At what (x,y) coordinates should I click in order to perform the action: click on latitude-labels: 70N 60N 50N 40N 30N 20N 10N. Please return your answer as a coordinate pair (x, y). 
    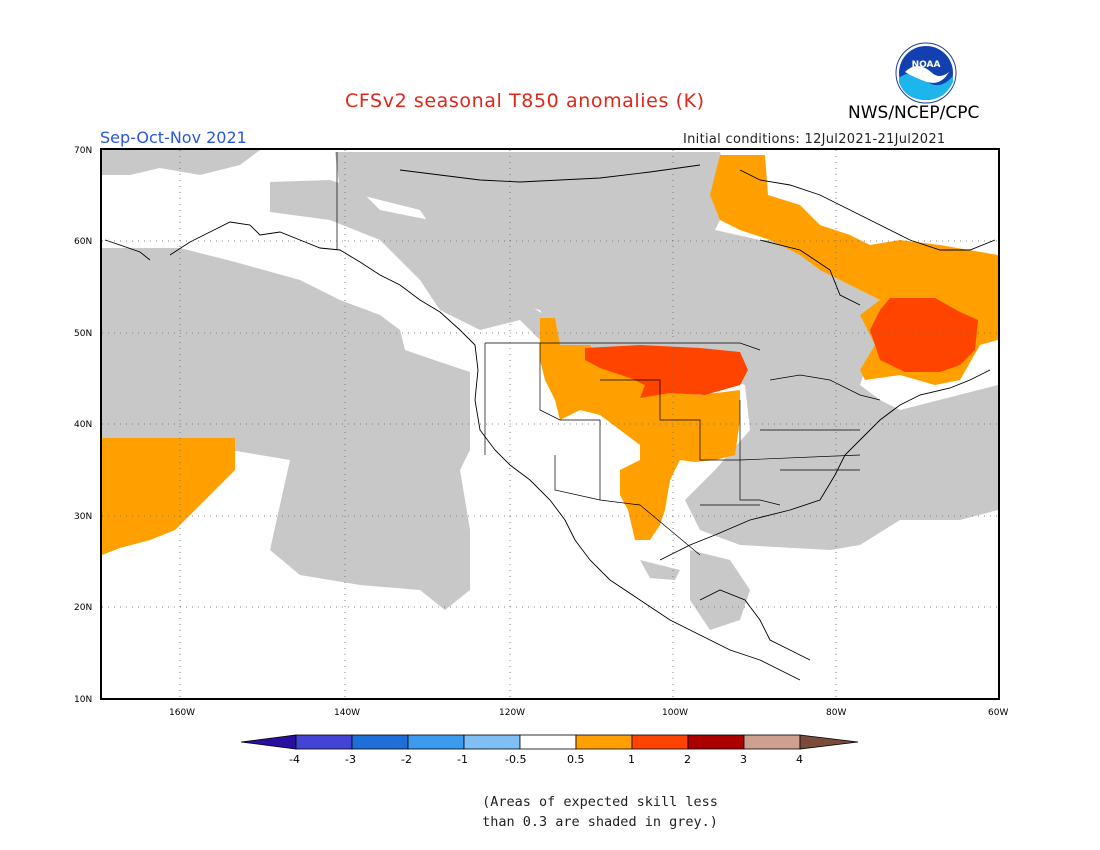
    Looking at the image, I should click on (83, 425).